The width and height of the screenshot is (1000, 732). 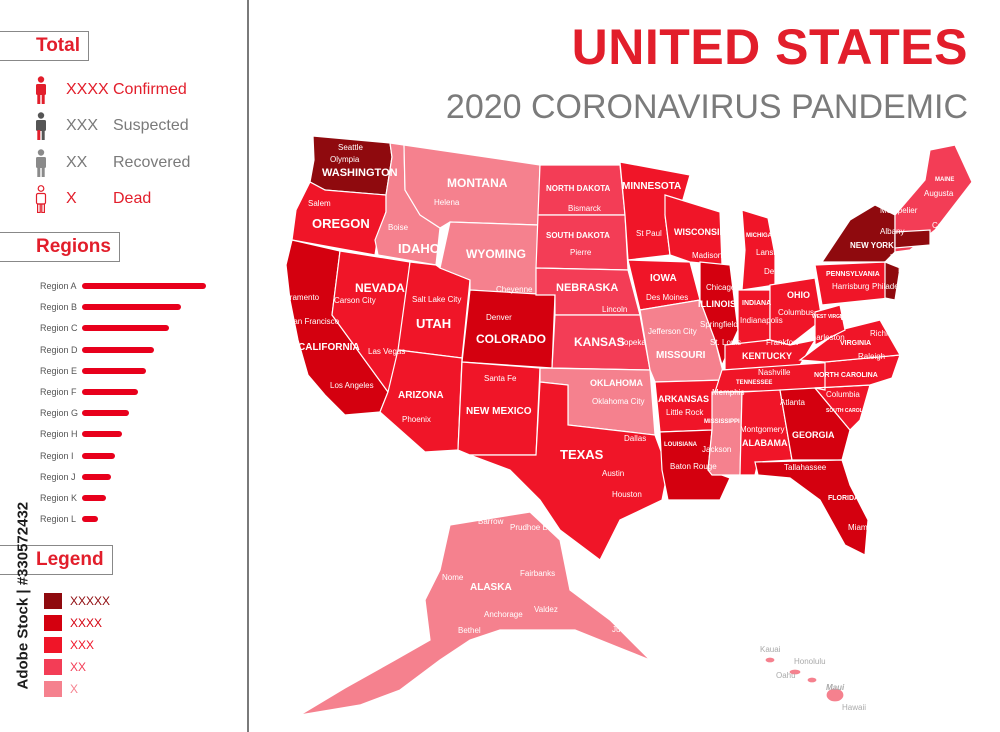 What do you see at coordinates (843, 498) in the screenshot?
I see `label-florida: FLORIDA` at bounding box center [843, 498].